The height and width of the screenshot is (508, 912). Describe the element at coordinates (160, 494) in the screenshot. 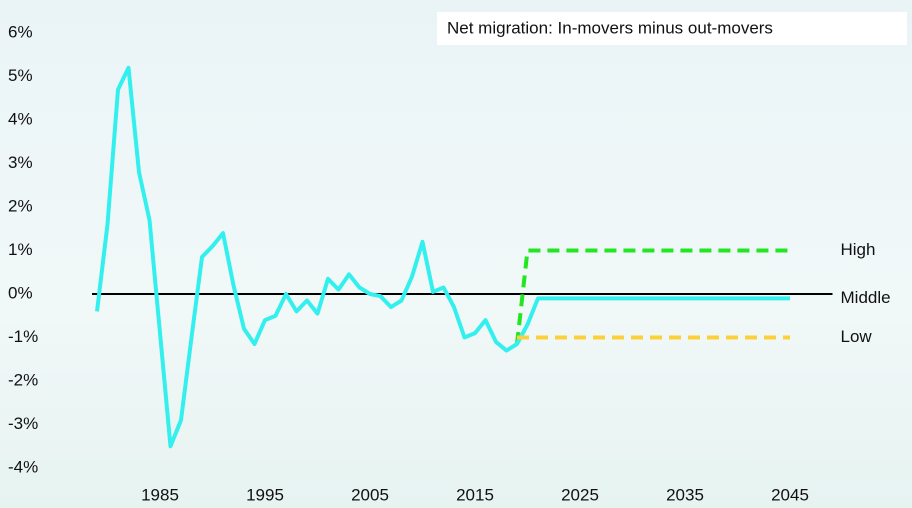

I see `x-tick-label: 1985` at that location.